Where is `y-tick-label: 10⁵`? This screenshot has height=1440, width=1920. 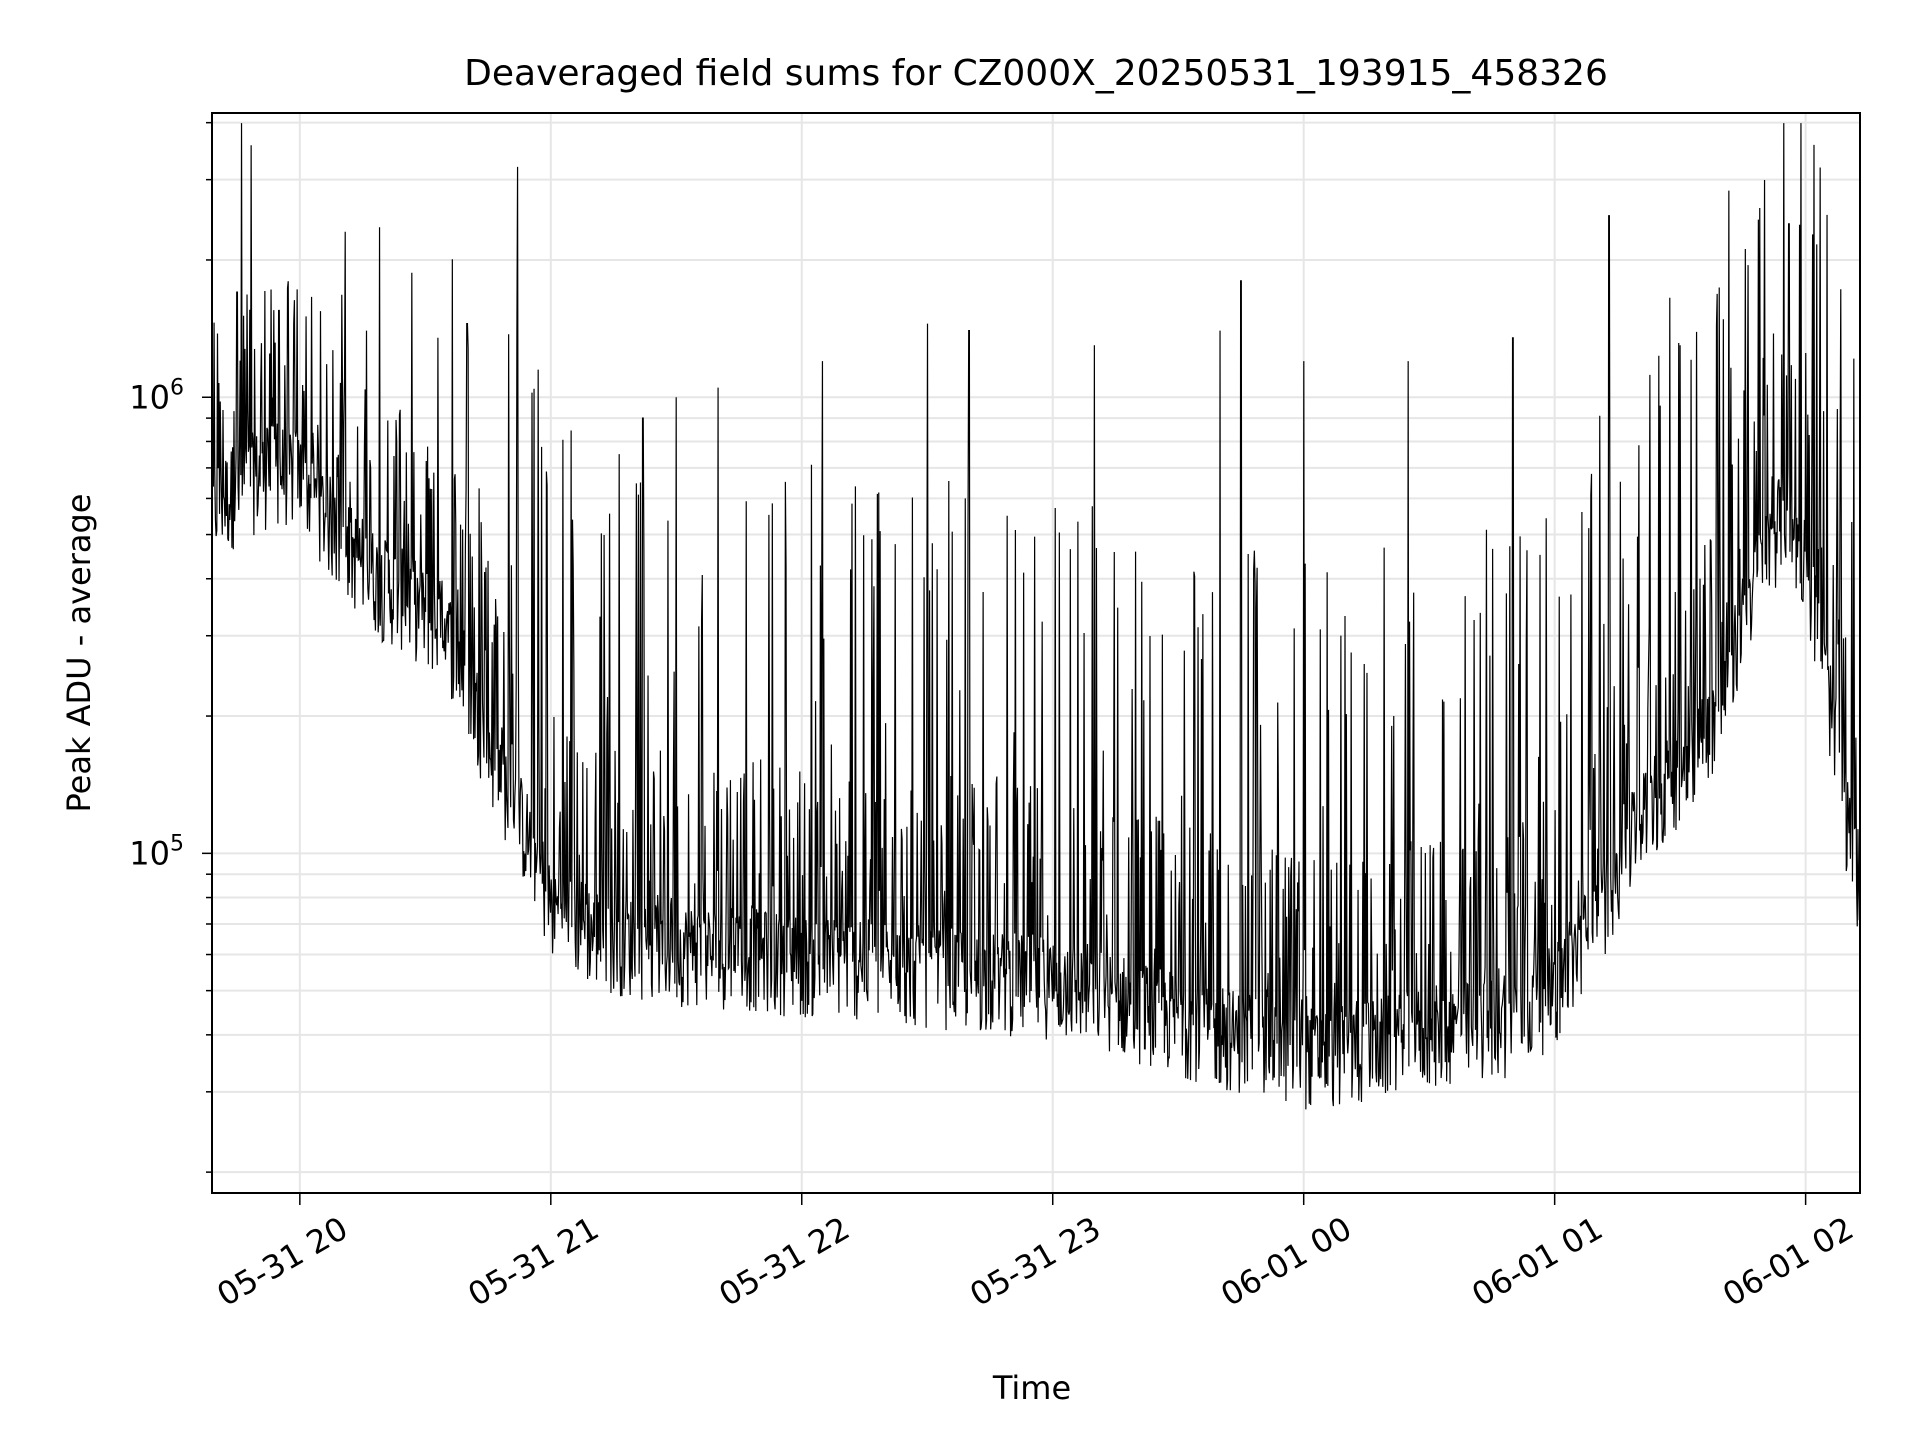 y-tick-label: 10⁵ is located at coordinates (156, 851).